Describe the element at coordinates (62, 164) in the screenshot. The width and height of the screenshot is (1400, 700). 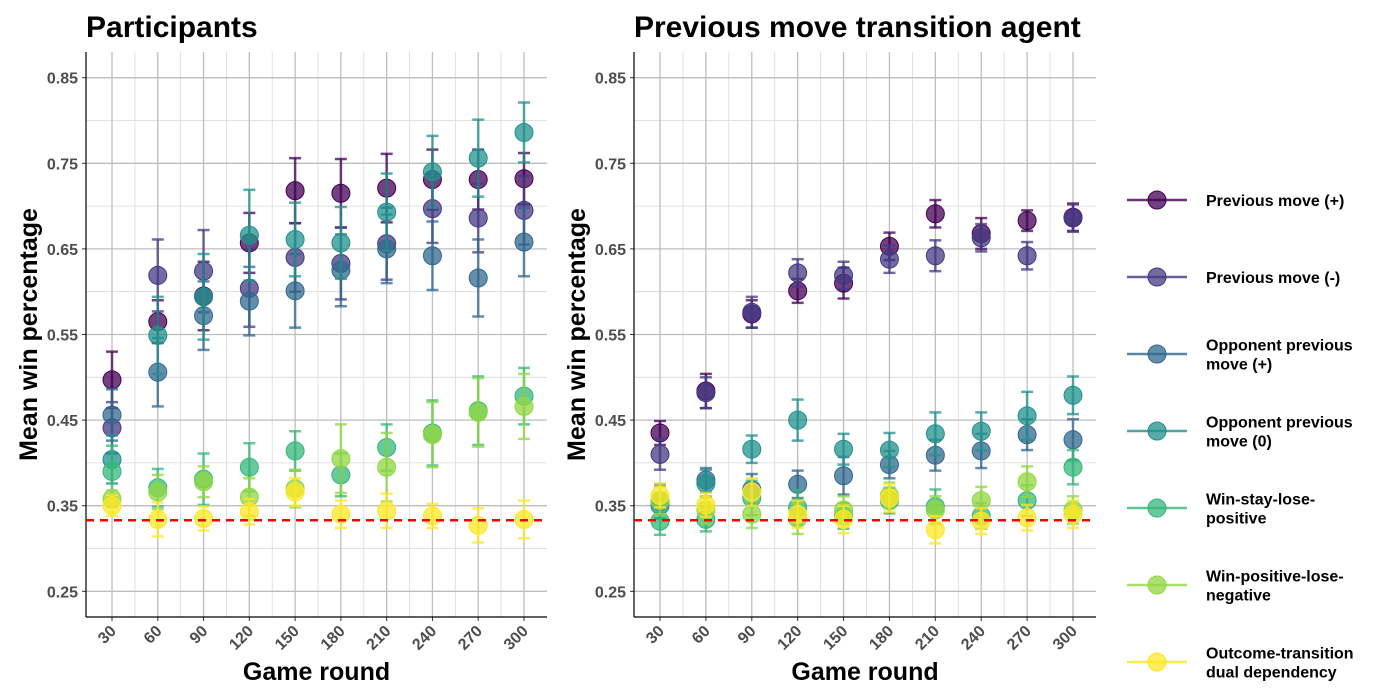
I see `y-tick-label: 0.75` at that location.